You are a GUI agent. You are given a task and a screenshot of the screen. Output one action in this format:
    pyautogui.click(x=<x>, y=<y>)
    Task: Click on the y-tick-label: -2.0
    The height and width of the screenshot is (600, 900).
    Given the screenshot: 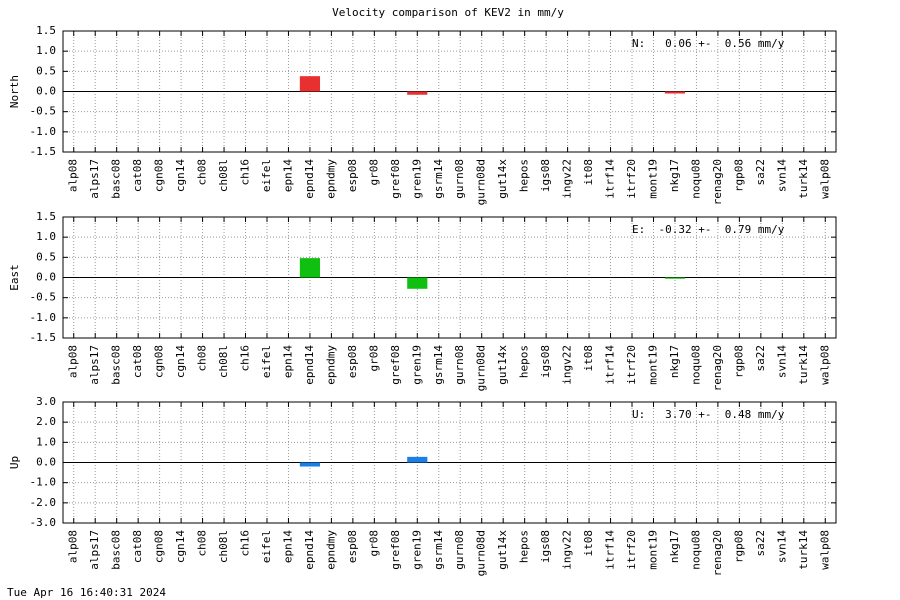 What is the action you would take?
    pyautogui.click(x=43, y=502)
    